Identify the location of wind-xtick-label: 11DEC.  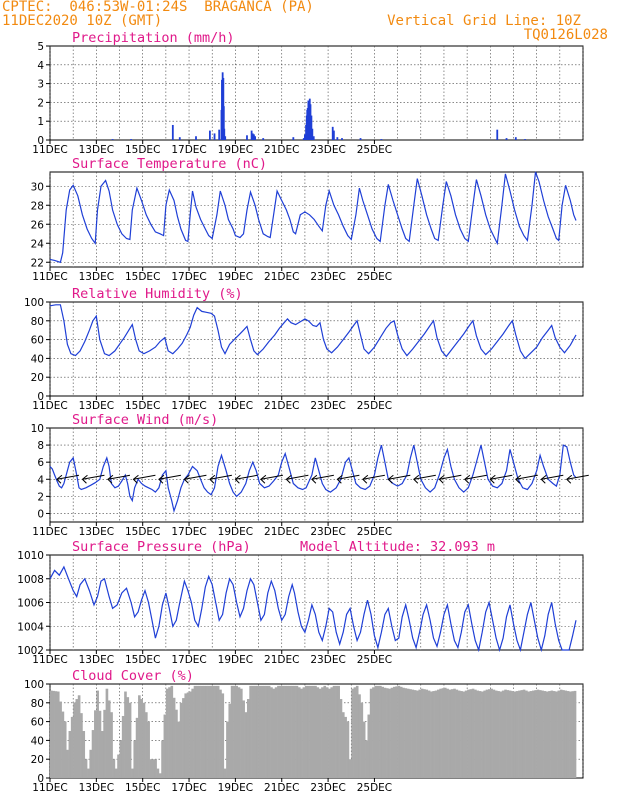
(49, 532).